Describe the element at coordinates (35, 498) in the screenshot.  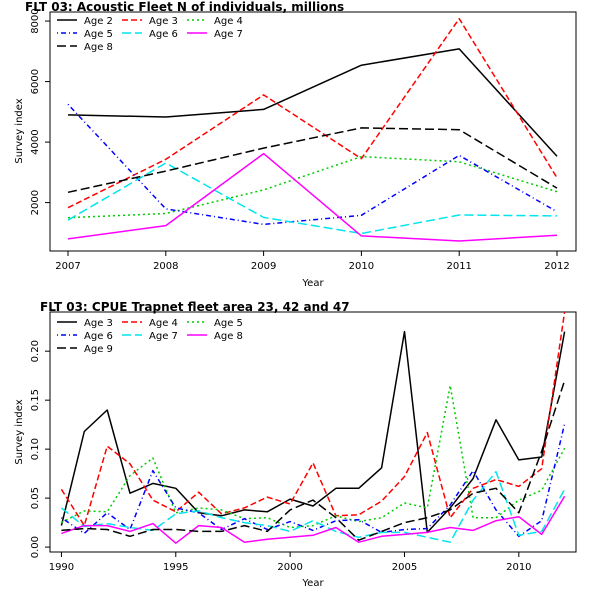
I see `y-tick-label: 0.05` at that location.